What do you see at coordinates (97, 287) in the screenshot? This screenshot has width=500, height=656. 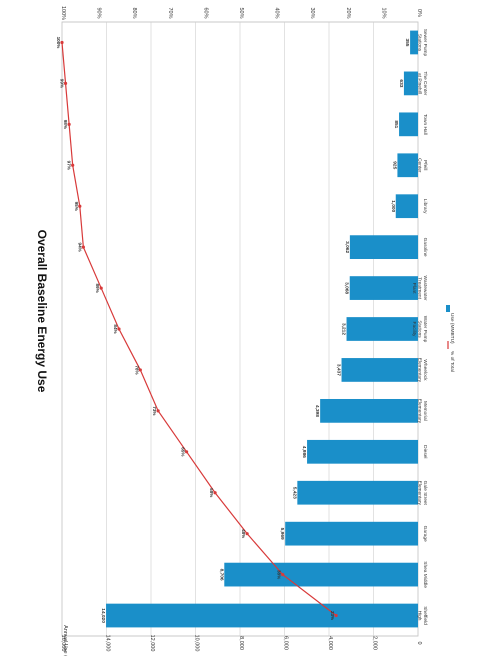 I see `line-point-label: 89%` at bounding box center [97, 287].